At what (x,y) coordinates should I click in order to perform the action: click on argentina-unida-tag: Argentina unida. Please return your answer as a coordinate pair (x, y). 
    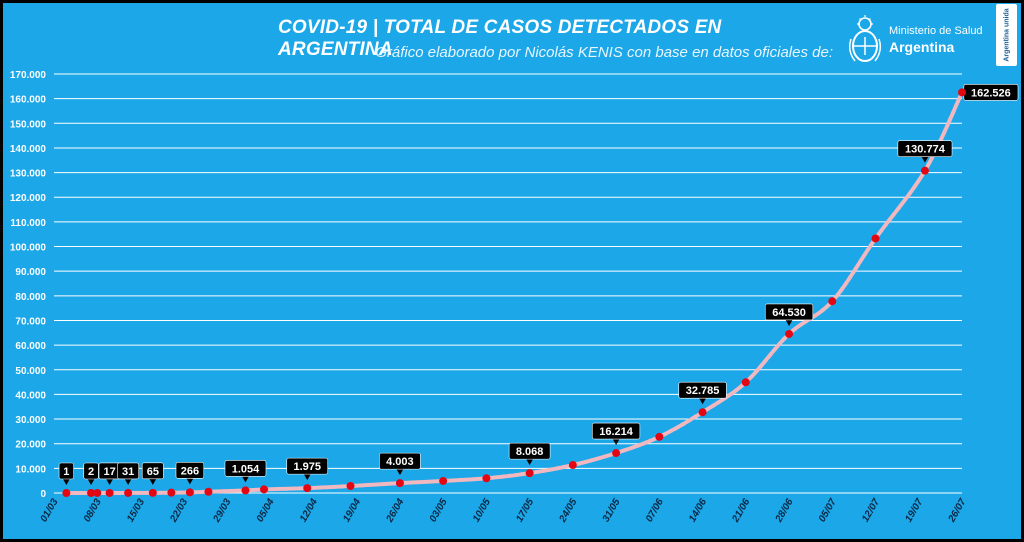
    Looking at the image, I should click on (1006, 35).